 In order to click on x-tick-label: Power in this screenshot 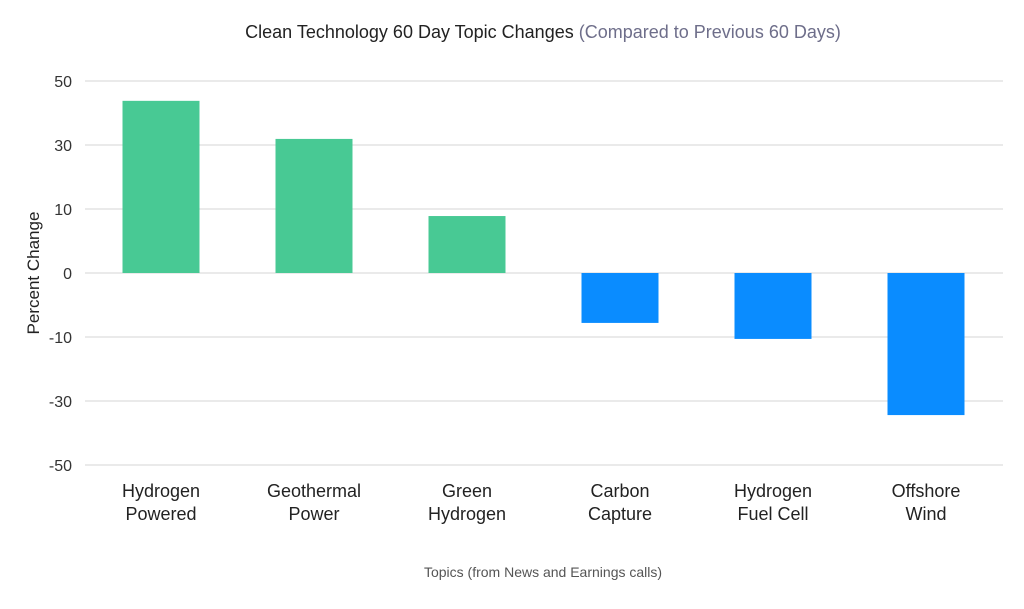, I will do `click(313, 514)`.